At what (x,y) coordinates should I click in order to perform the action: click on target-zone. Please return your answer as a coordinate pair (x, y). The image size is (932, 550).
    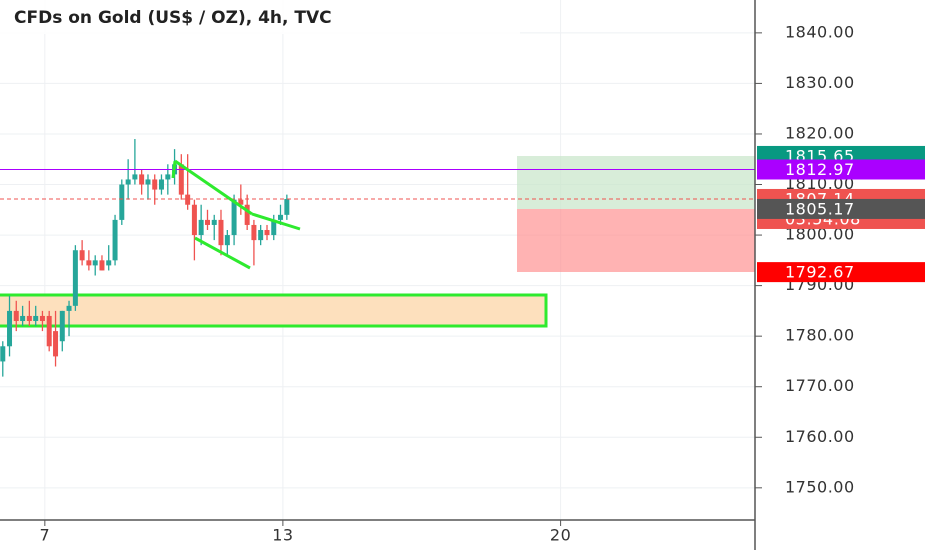
    Looking at the image, I should click on (636, 182).